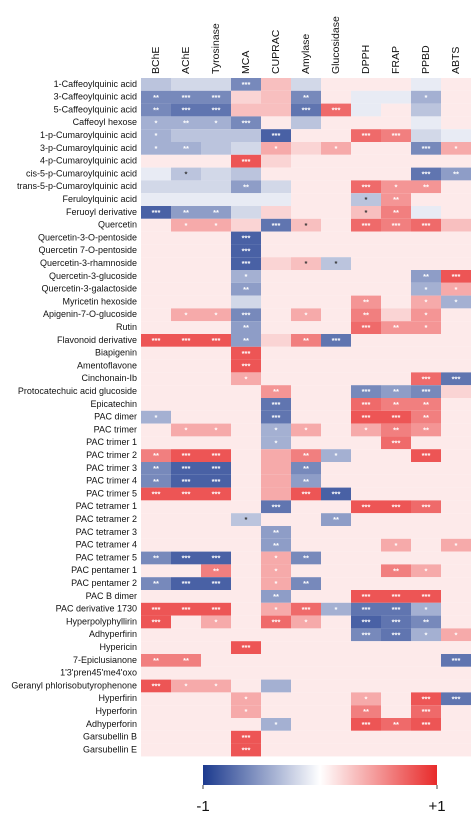  What do you see at coordinates (306, 54) in the screenshot?
I see `column-label: Amylase` at bounding box center [306, 54].